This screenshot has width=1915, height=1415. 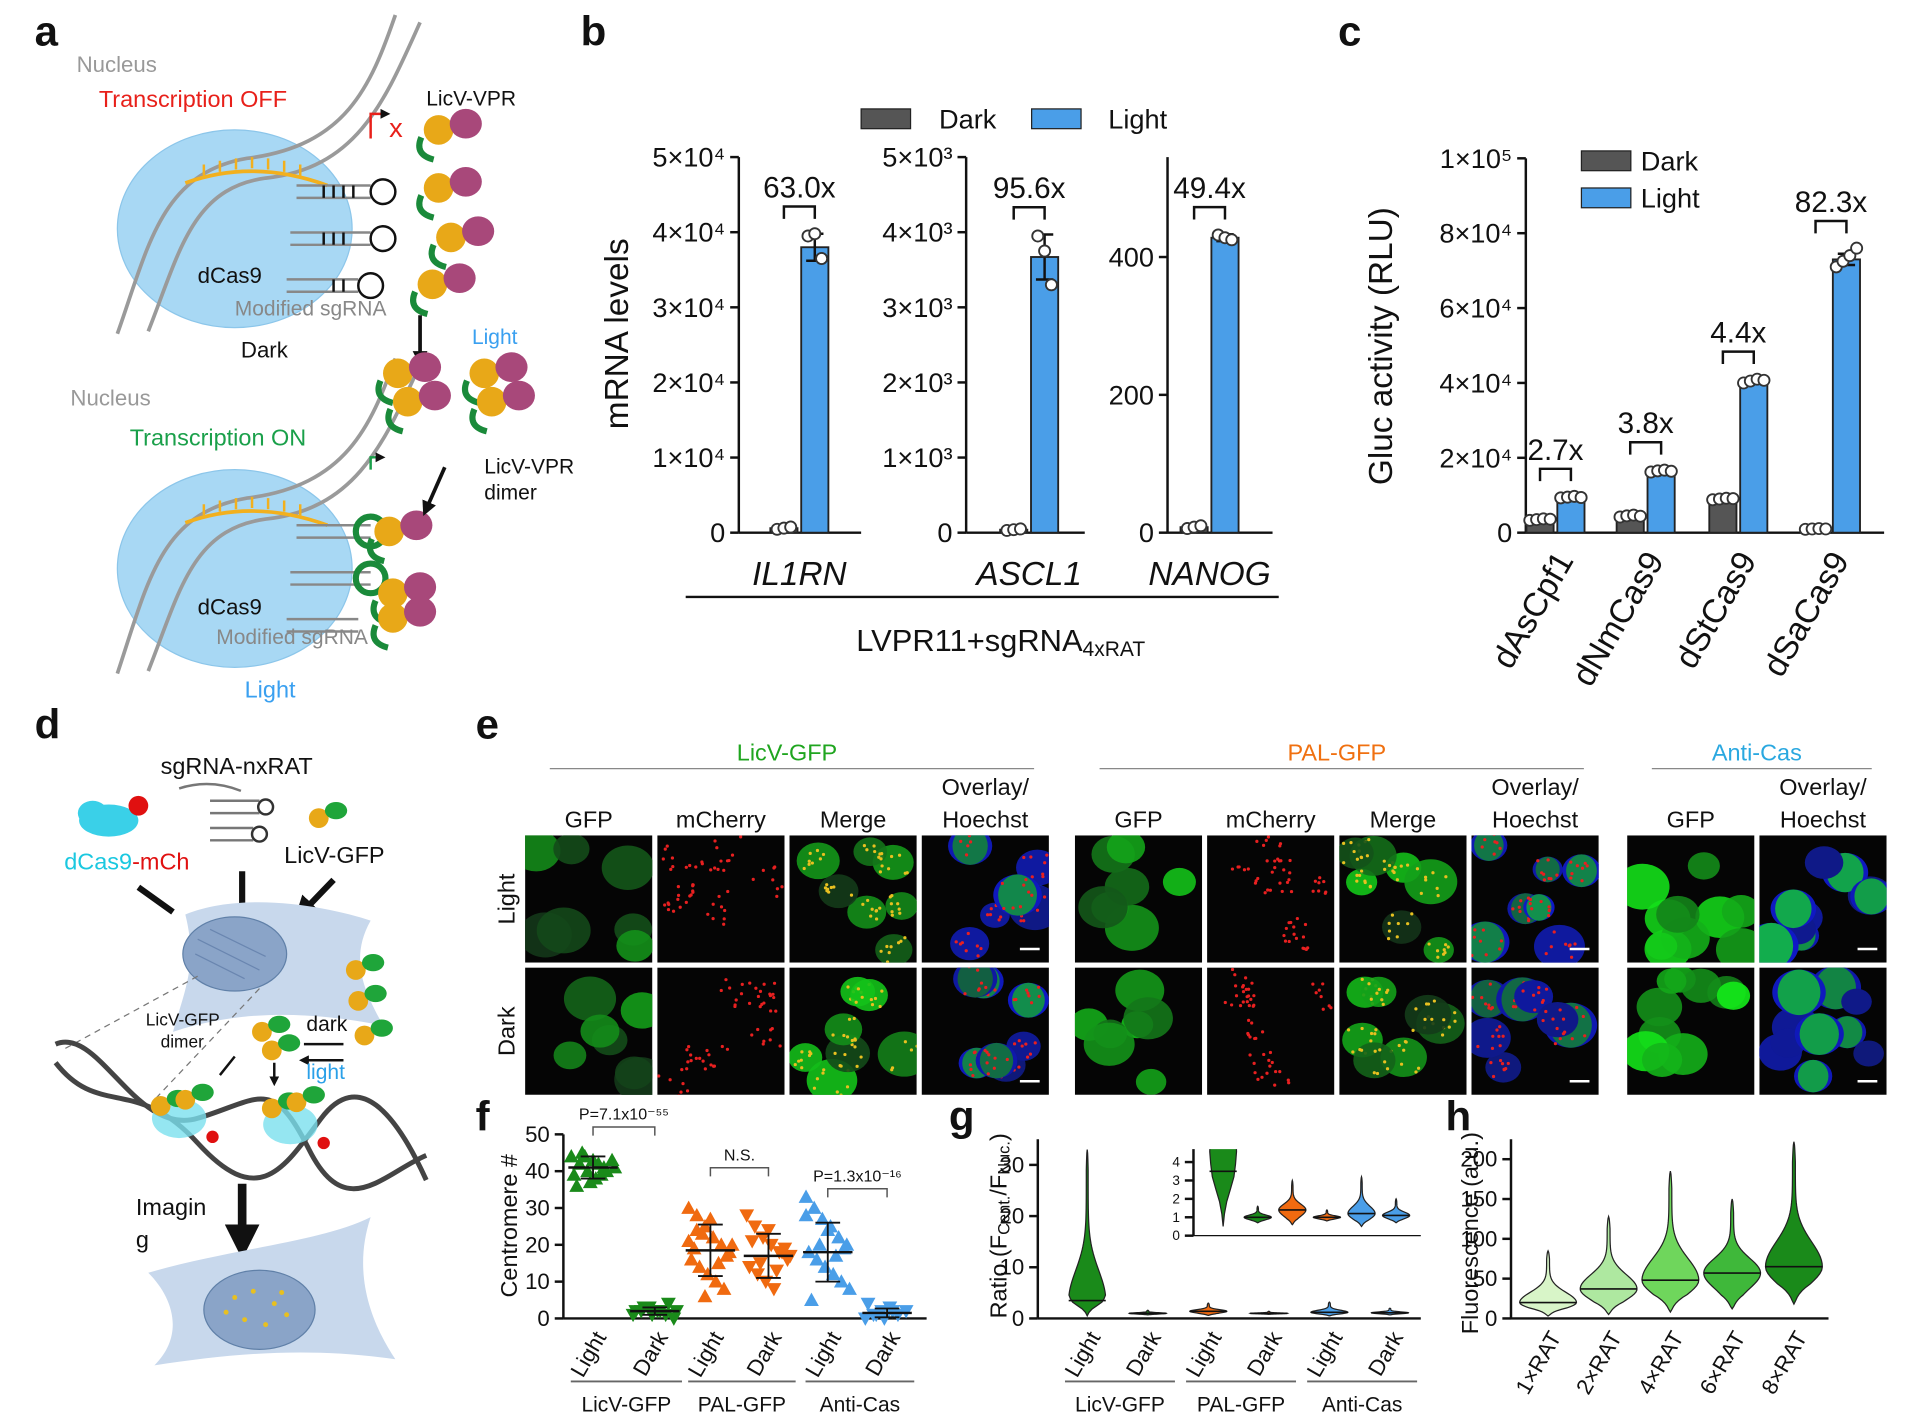 What do you see at coordinates (944, 532) in the screenshot?
I see `y-tick-label: 0` at bounding box center [944, 532].